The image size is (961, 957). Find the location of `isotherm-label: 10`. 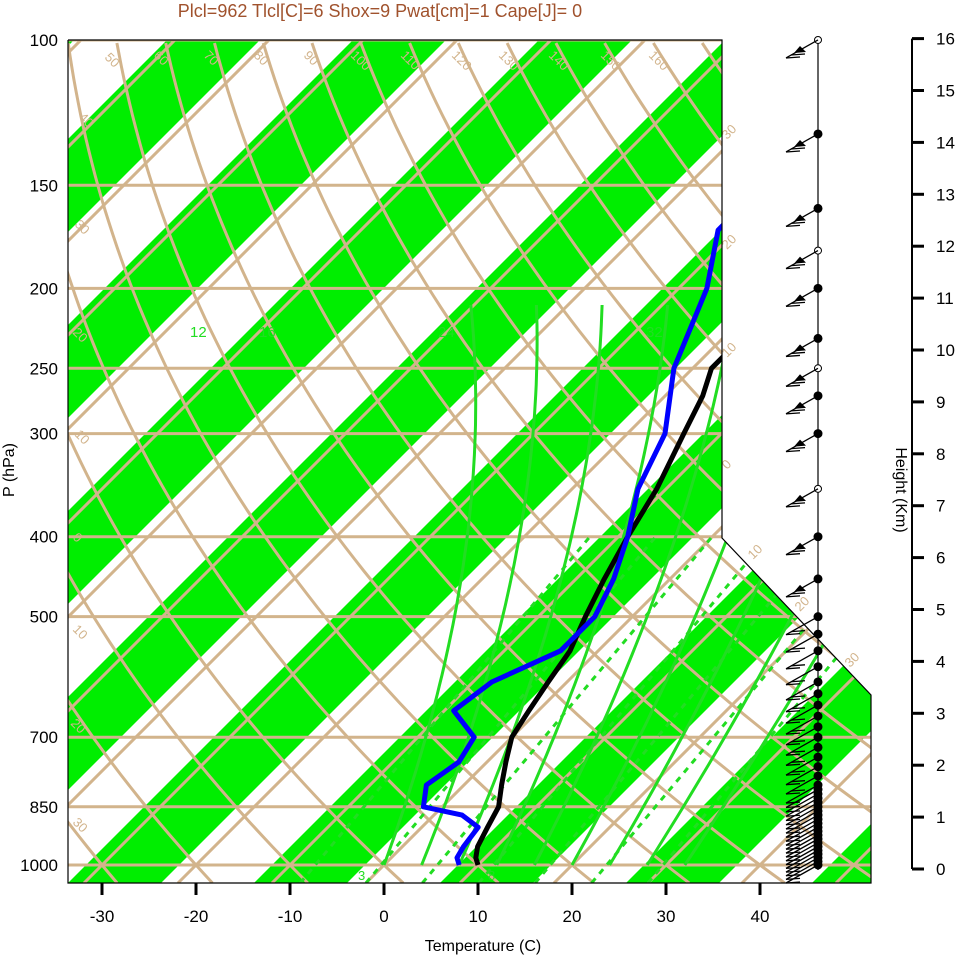

isotherm-label: 10 is located at coordinates (82, 437).